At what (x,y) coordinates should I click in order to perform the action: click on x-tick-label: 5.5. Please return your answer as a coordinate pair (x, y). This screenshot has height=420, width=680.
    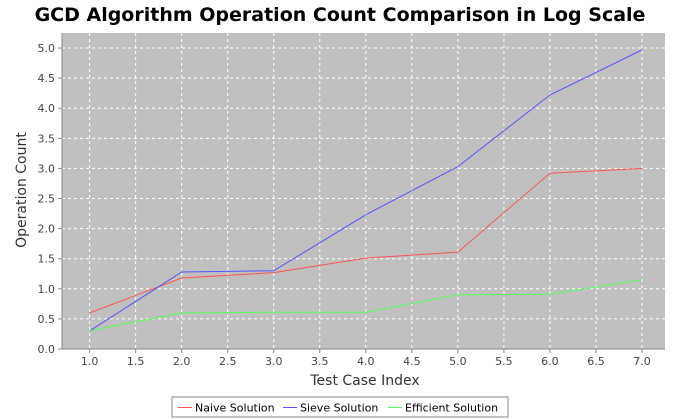
    Looking at the image, I should click on (504, 361).